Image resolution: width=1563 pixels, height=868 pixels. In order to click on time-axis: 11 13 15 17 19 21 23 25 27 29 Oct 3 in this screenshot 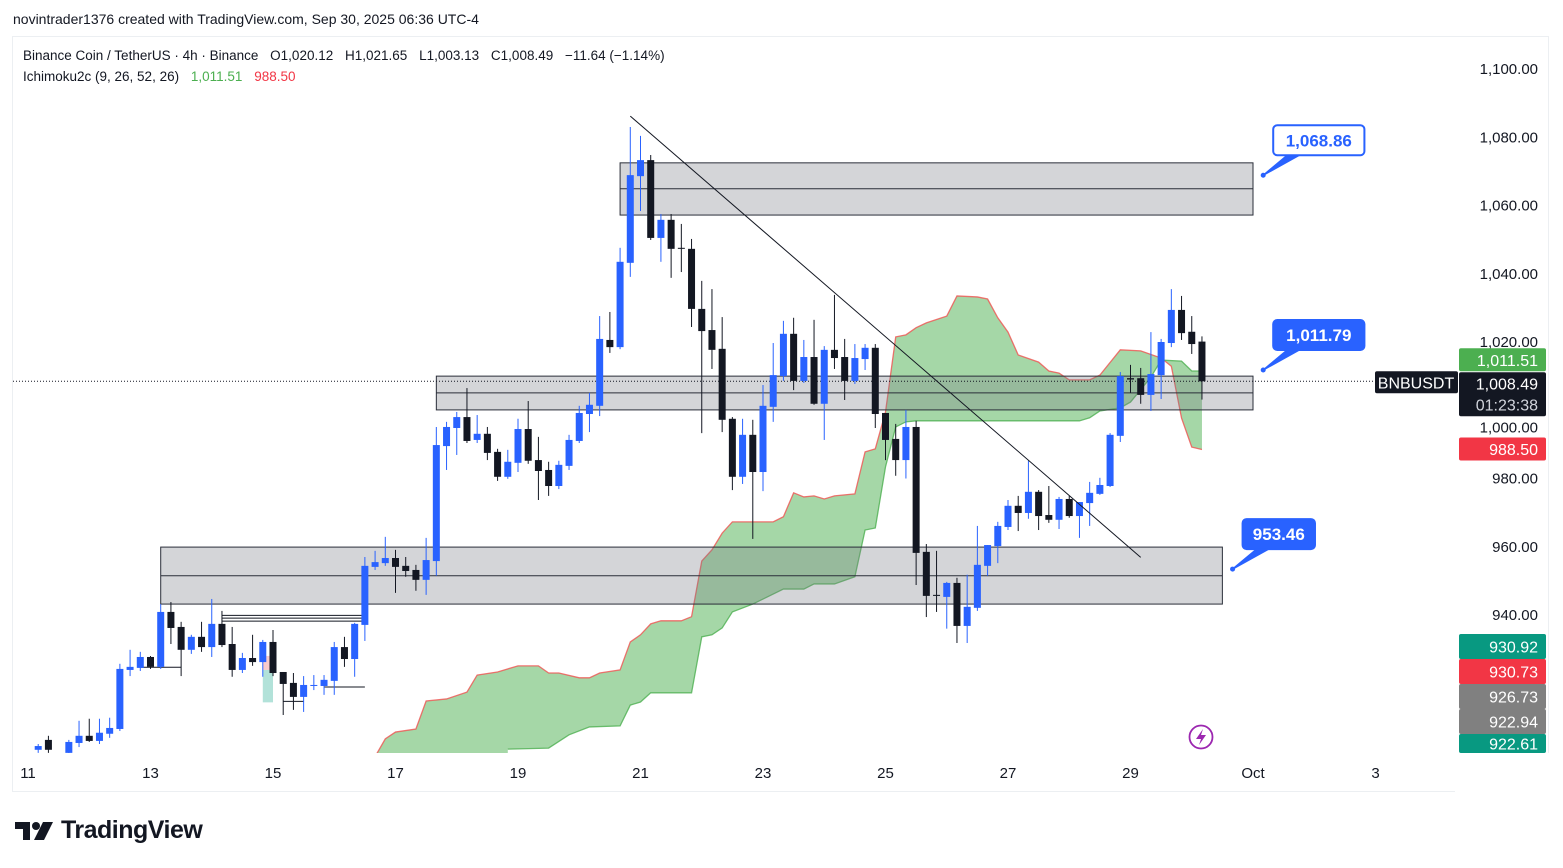, I will do `click(699, 773)`.